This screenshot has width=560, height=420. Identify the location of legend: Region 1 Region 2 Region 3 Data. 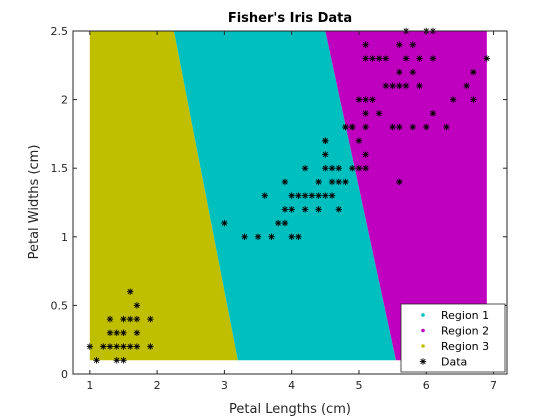
(453, 338).